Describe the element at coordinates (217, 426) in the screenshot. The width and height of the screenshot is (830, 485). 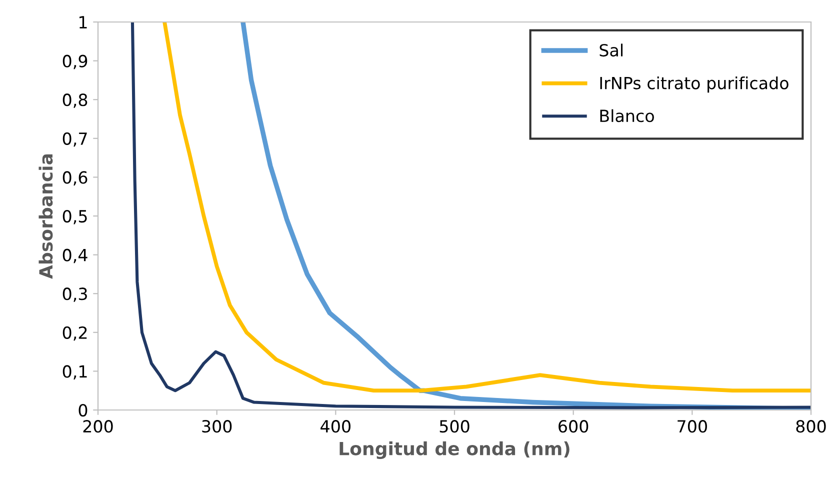
I see `x-tick-label: 300` at that location.